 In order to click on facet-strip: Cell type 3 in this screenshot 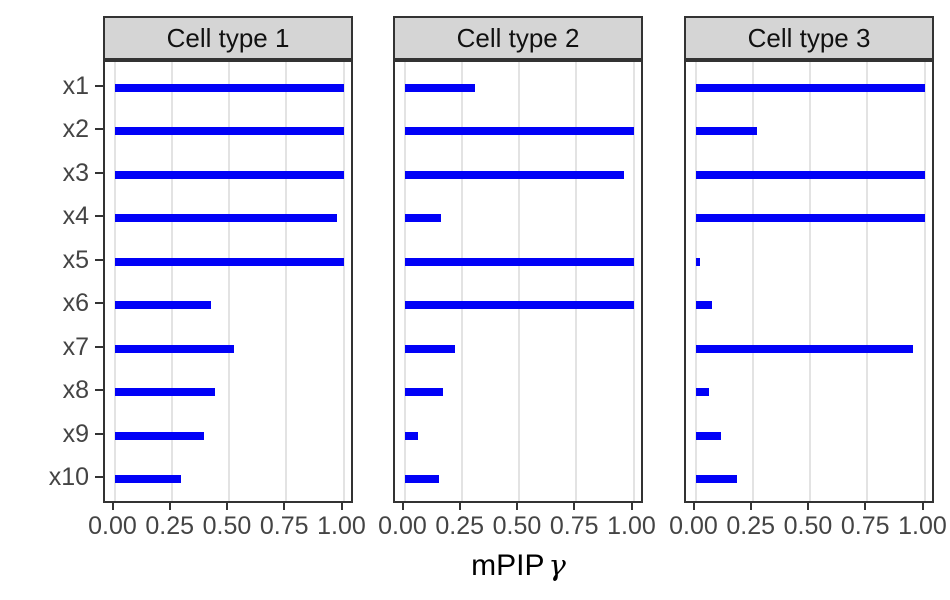, I will do `click(809, 38)`.